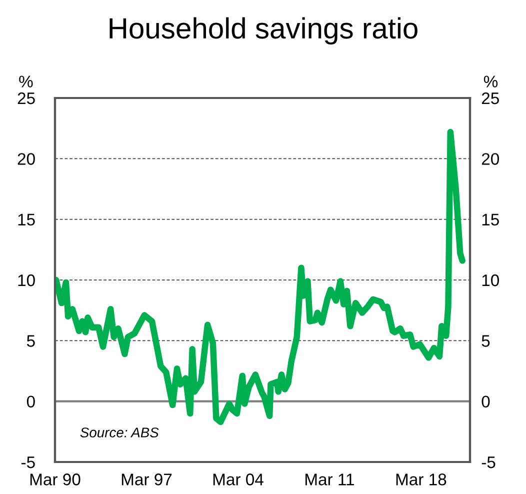 The height and width of the screenshot is (494, 526). What do you see at coordinates (26, 98) in the screenshot?
I see `y-tick-label: 25` at bounding box center [26, 98].